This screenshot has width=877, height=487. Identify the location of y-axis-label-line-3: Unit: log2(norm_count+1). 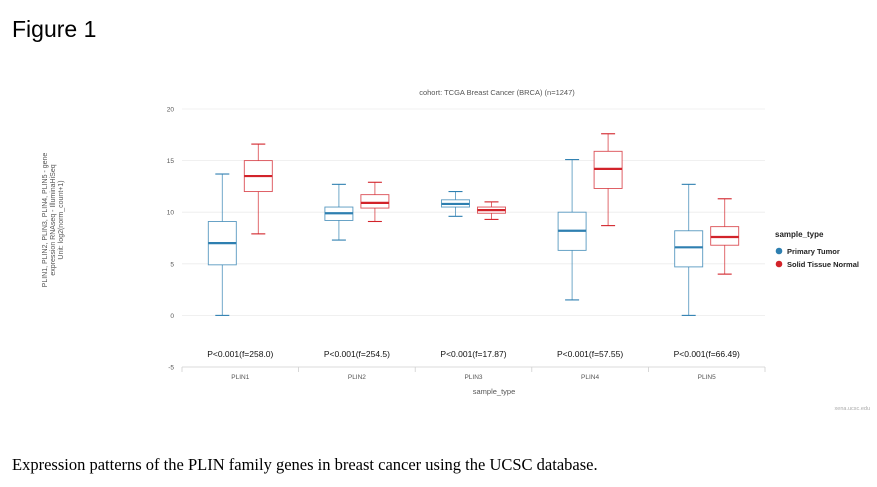
(61, 219).